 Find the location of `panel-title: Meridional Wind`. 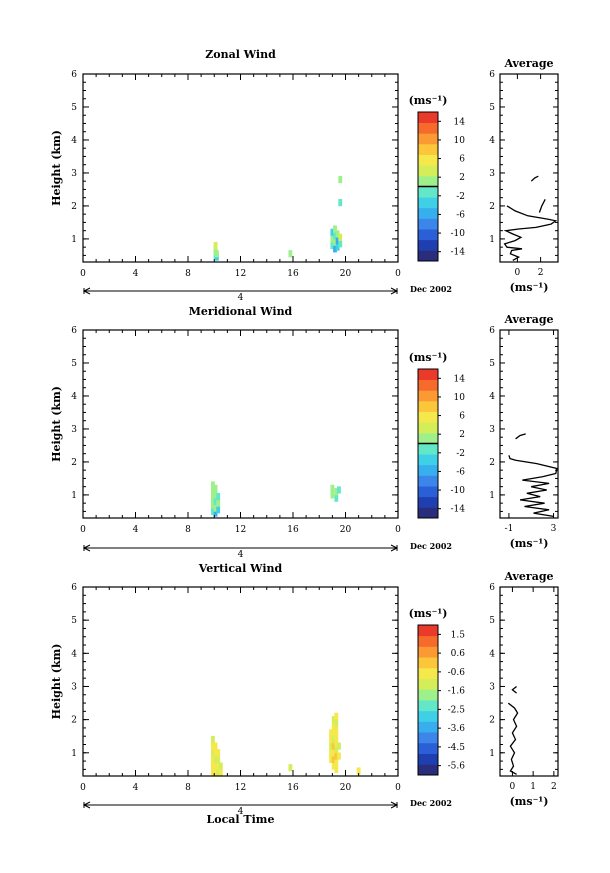

panel-title: Meridional Wind is located at coordinates (241, 311).